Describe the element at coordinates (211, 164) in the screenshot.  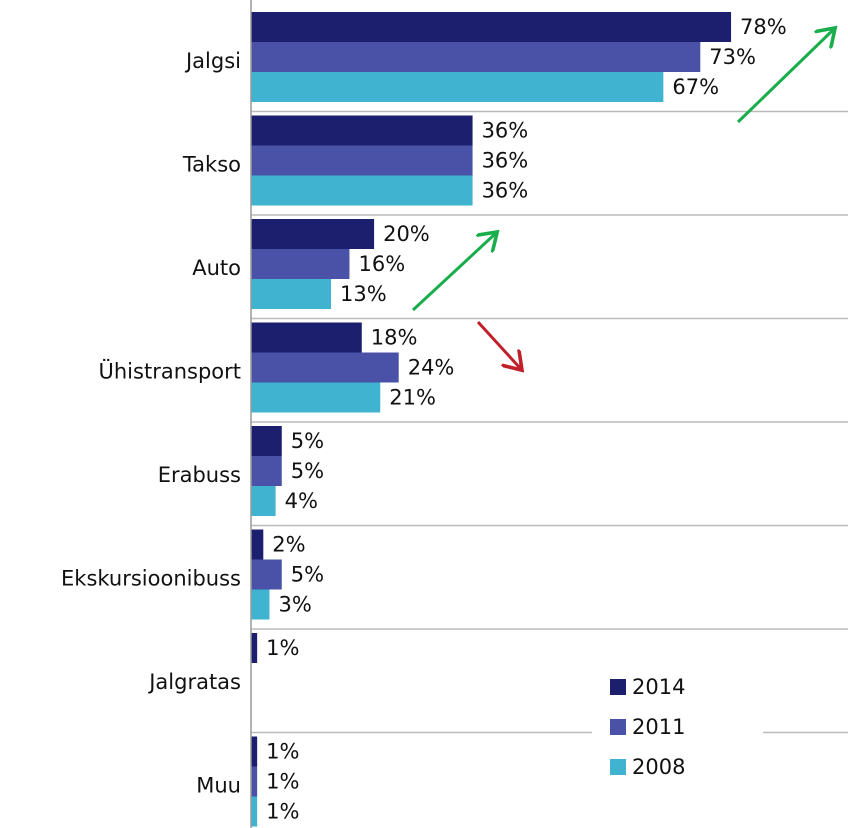
I see `y-tick-label: Takso` at that location.